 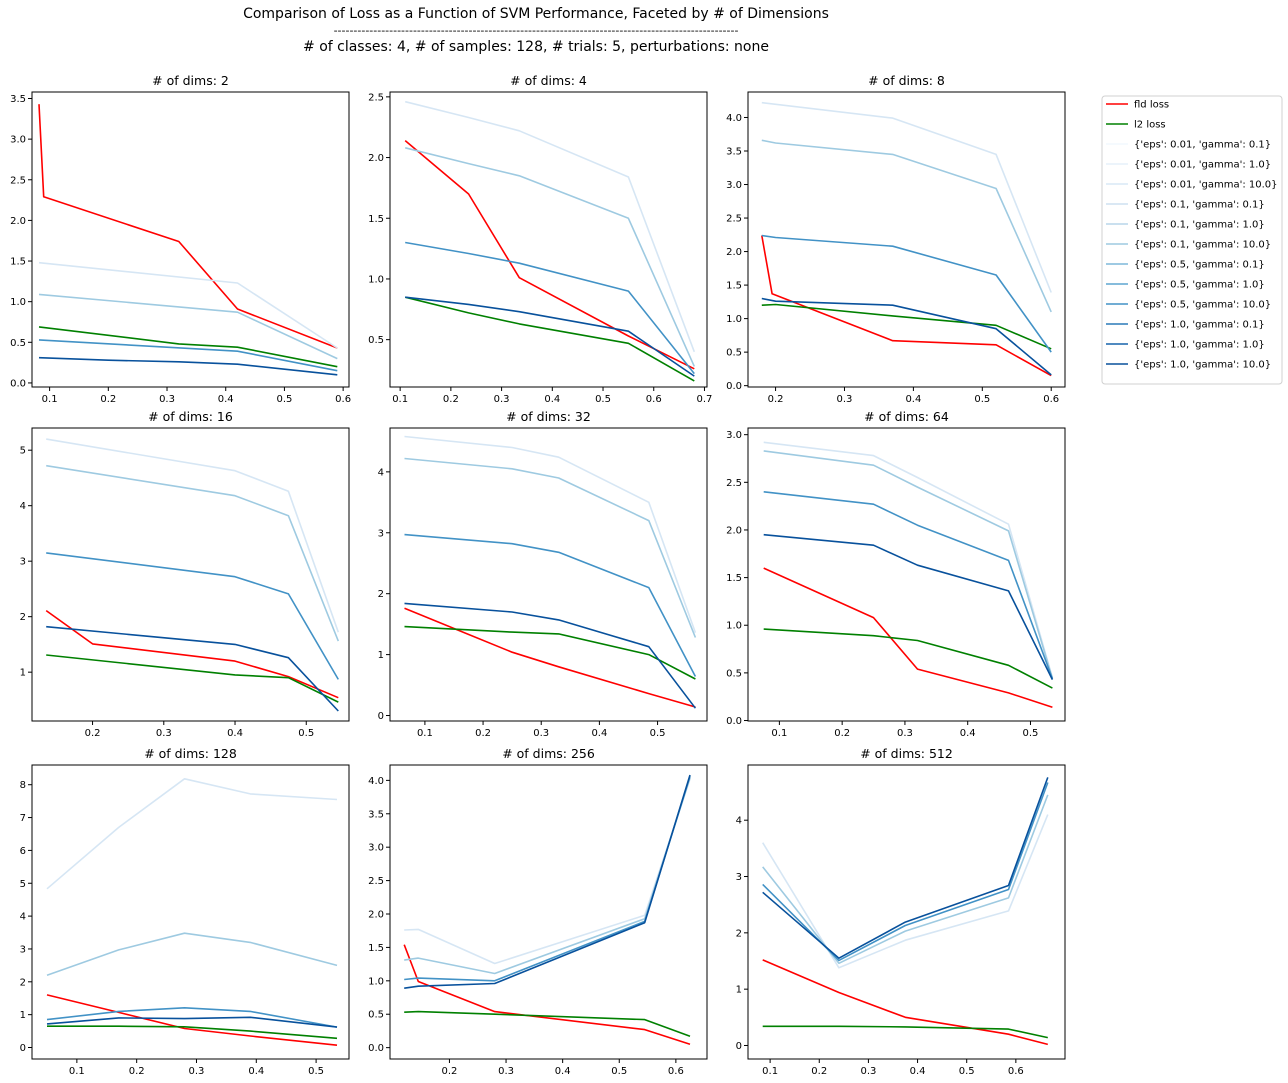 What do you see at coordinates (1199, 345) in the screenshot?
I see `legend-label: {'eps': 1.0, 'gamma': 1.0}` at bounding box center [1199, 345].